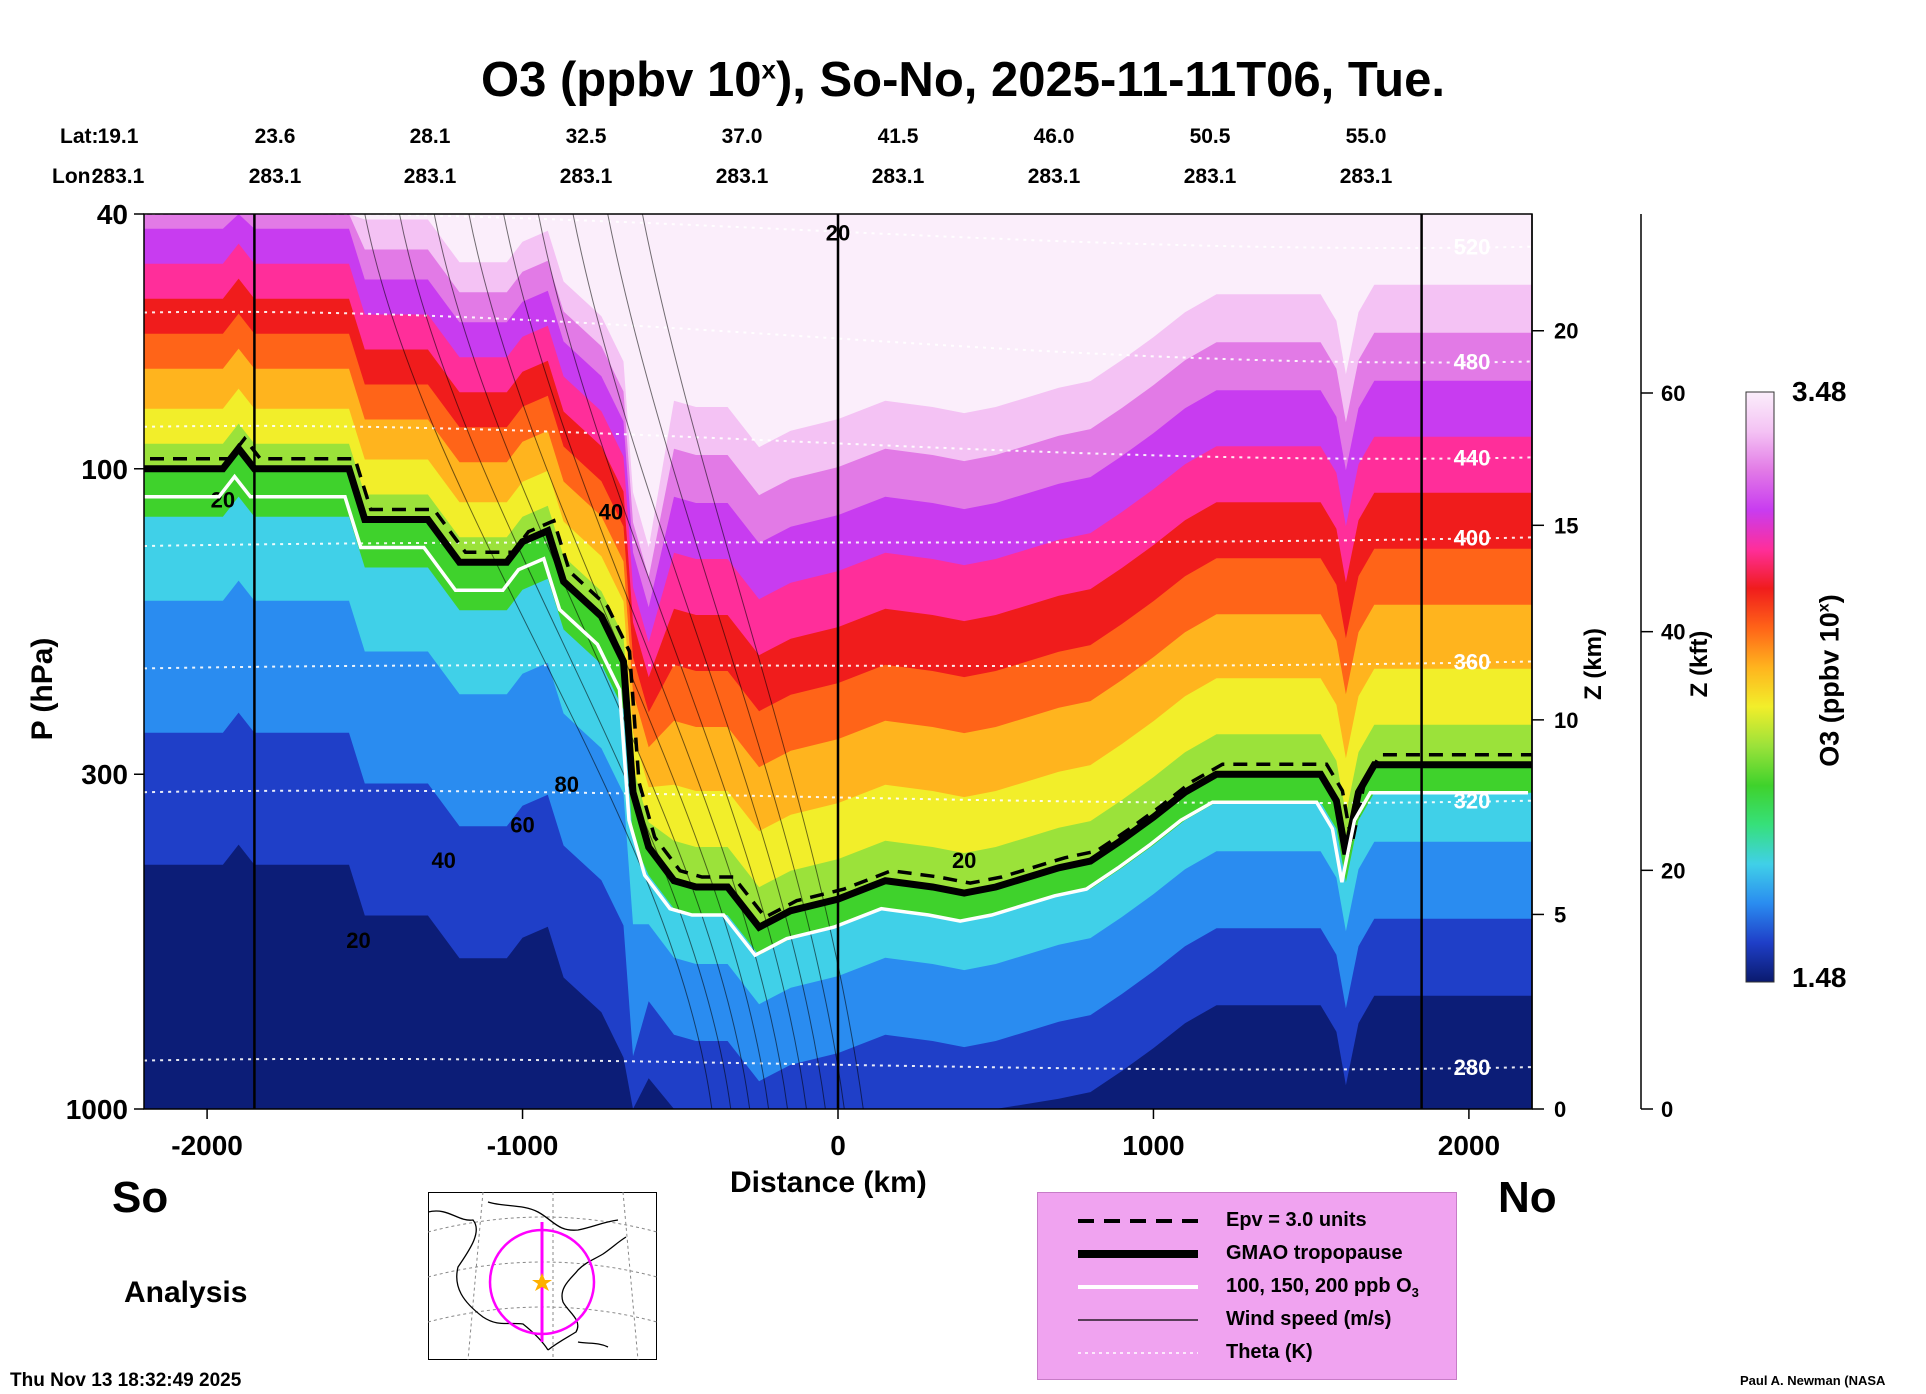 This screenshot has height=1394, width=1926. What do you see at coordinates (1560, 1109) in the screenshot?
I see `z-km-tick-label-0: 0` at bounding box center [1560, 1109].